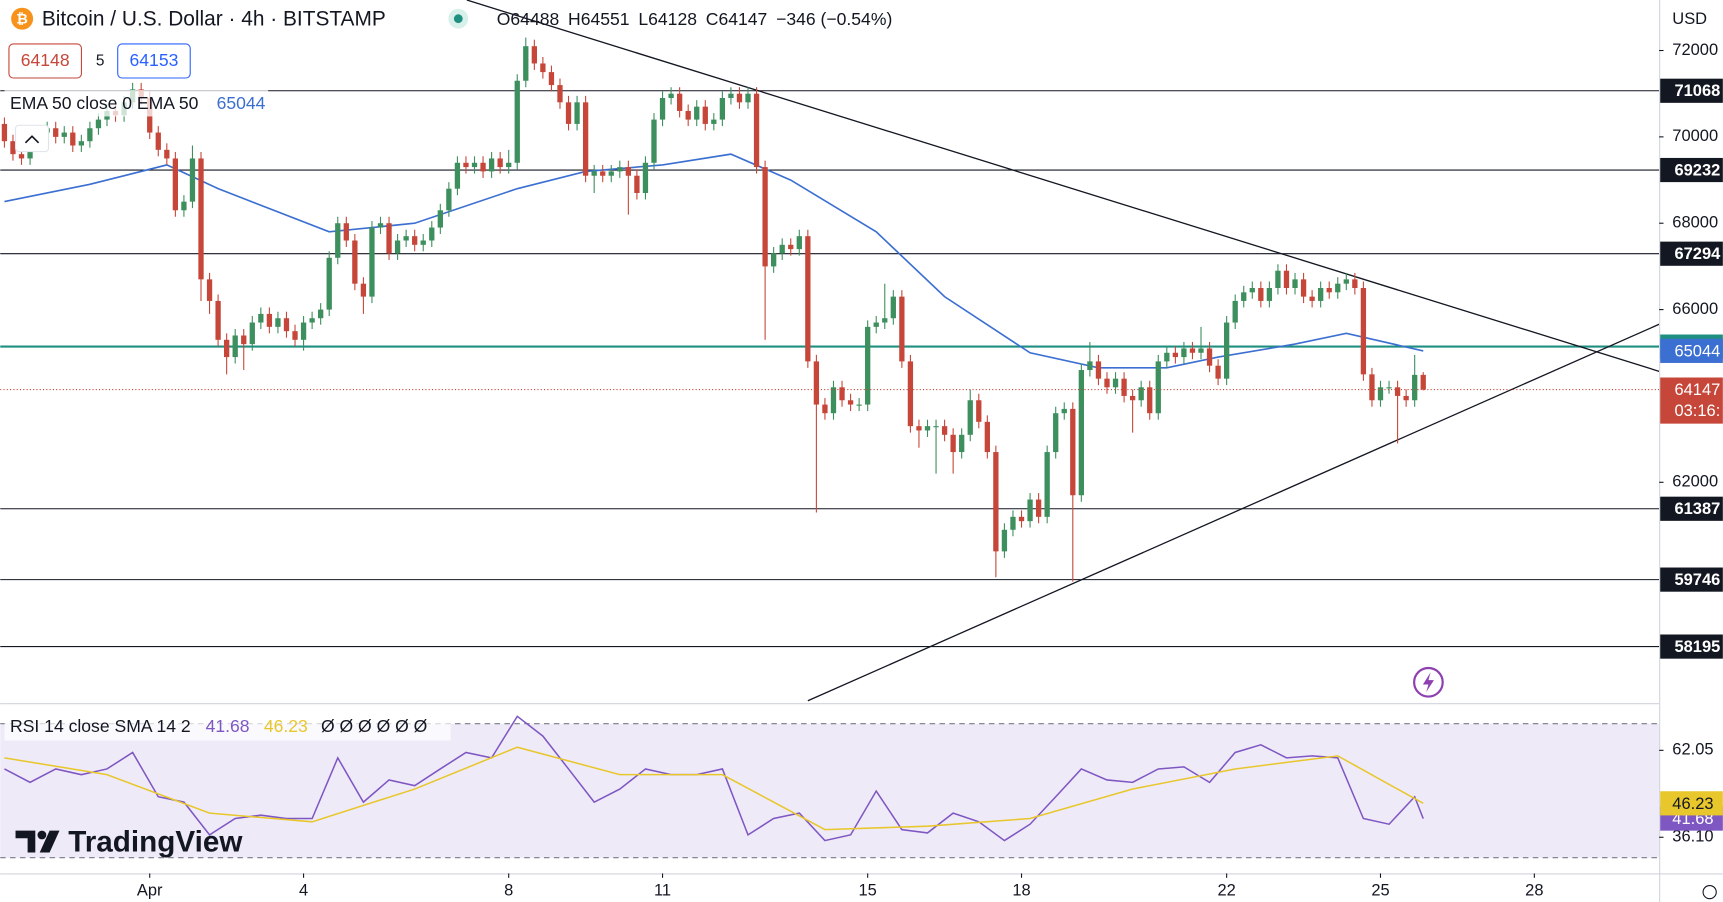 This screenshot has width=1723, height=902. What do you see at coordinates (574, 18) in the screenshot?
I see `ohlc-label: H` at bounding box center [574, 18].